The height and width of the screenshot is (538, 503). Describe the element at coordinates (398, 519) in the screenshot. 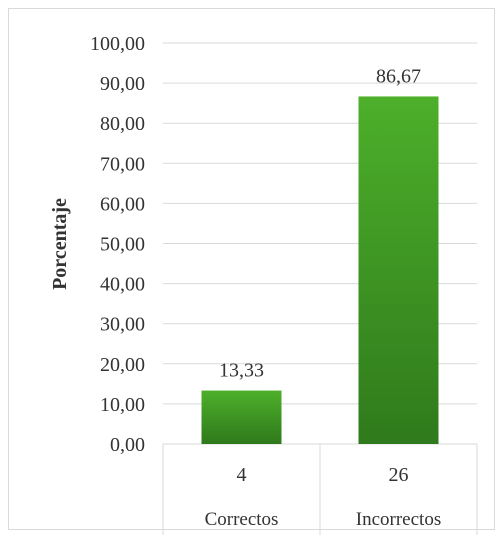

I see `category-label: Incorrectos` at that location.